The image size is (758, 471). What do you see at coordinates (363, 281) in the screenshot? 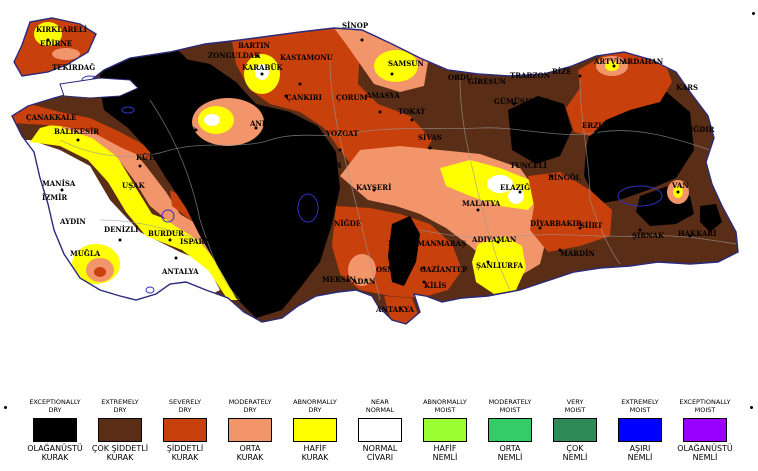
I see `city-label-adana: ADAN` at bounding box center [363, 281].